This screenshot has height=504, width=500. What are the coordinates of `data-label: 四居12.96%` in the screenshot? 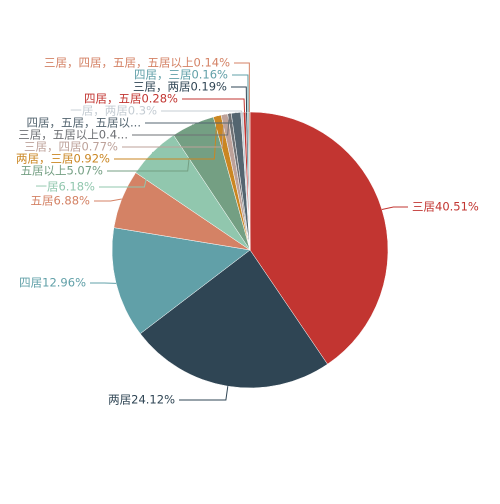 It's located at (52, 283).